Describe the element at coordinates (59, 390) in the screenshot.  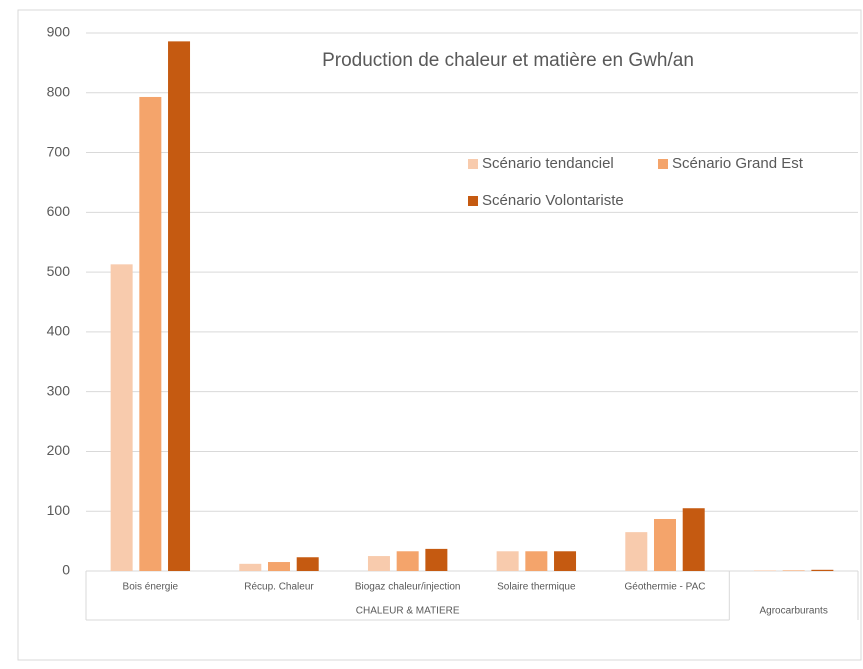
I see `y-tick-label: 300` at that location.